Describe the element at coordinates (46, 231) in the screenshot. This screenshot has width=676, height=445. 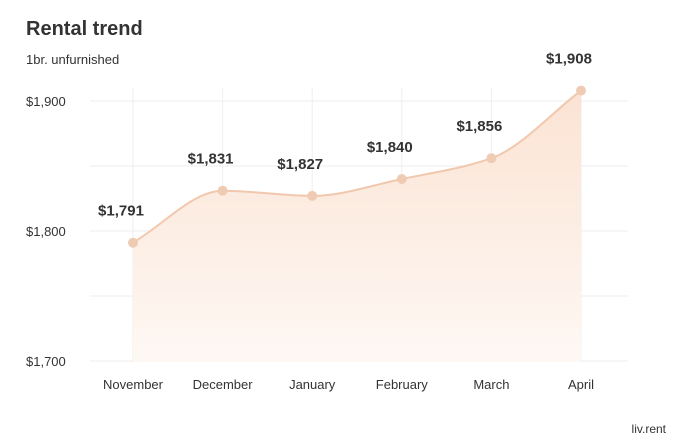
I see `y-tick-label: $1,800` at that location.